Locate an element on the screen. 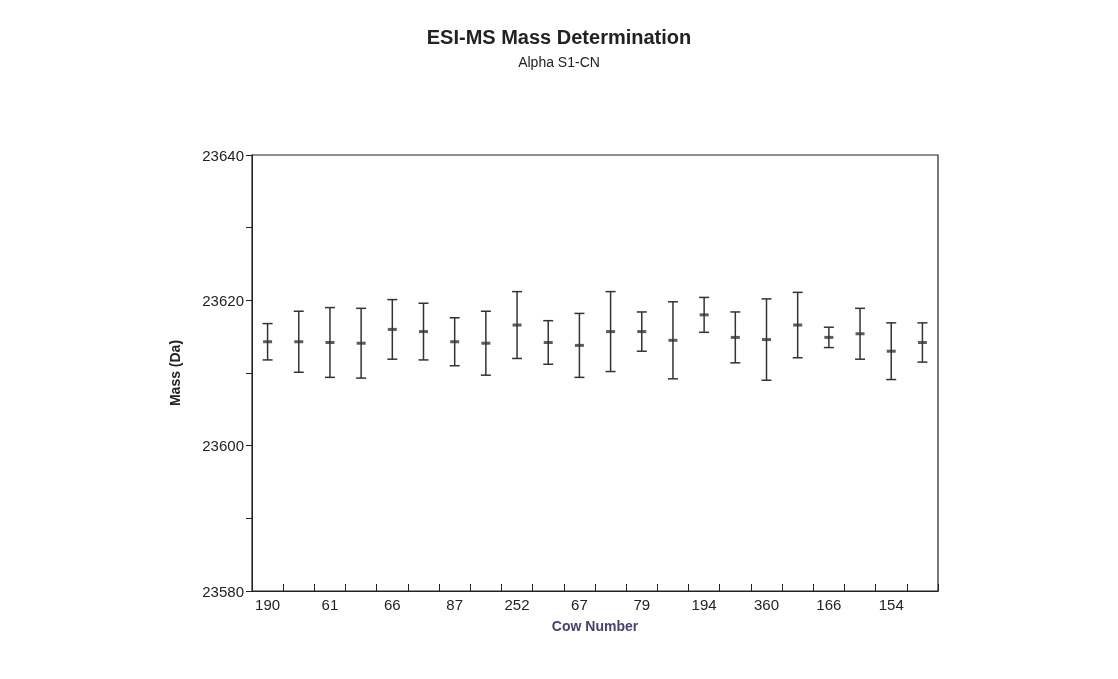  y-axis-title: Mass (Da) is located at coordinates (175, 373).